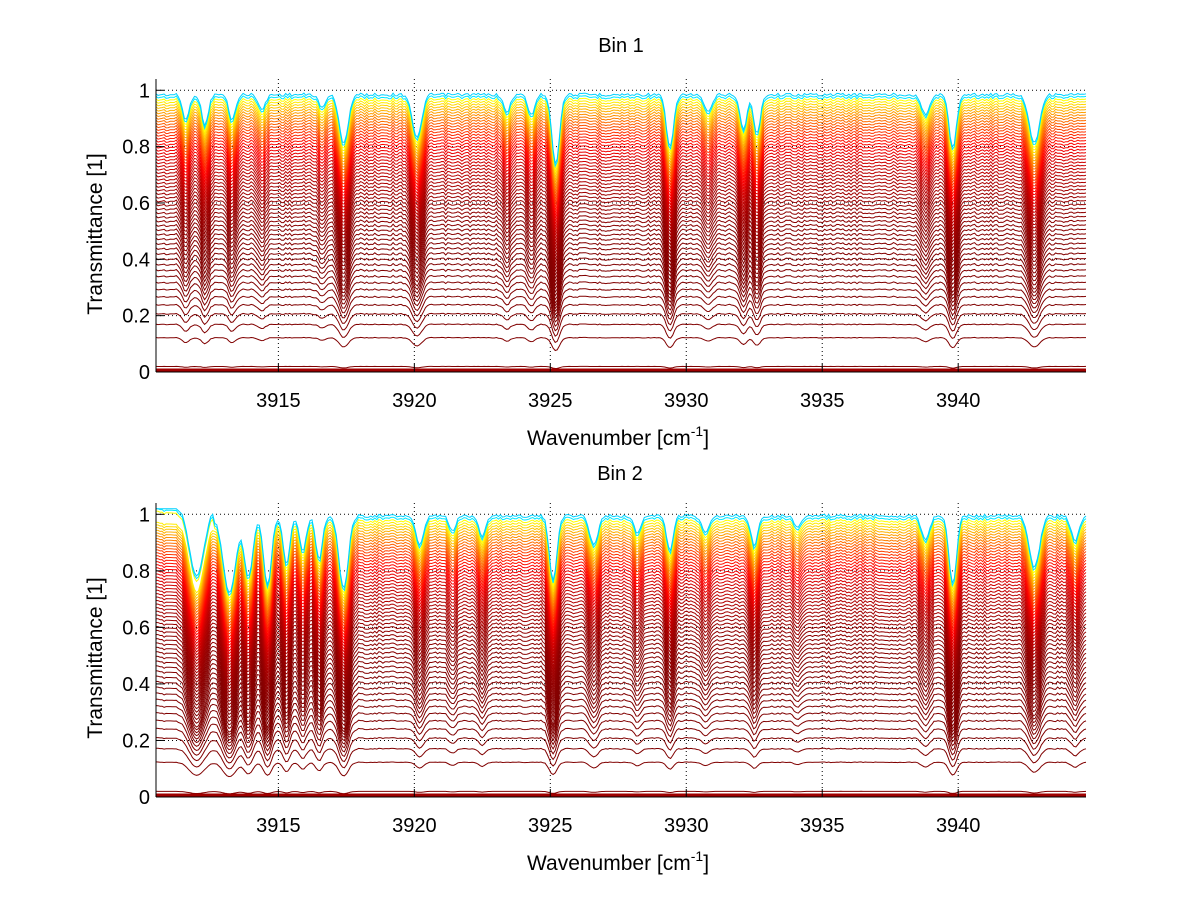 This screenshot has width=1200, height=901. What do you see at coordinates (550, 826) in the screenshot?
I see `x-tick-label: 3925` at bounding box center [550, 826].